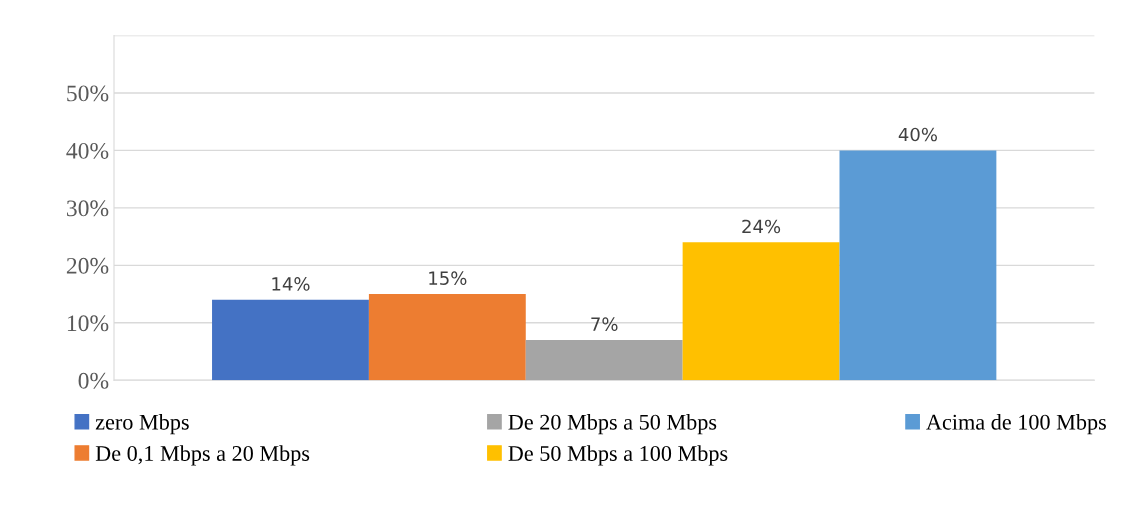  I want to click on legend-label: zero Mbps, so click(142, 424).